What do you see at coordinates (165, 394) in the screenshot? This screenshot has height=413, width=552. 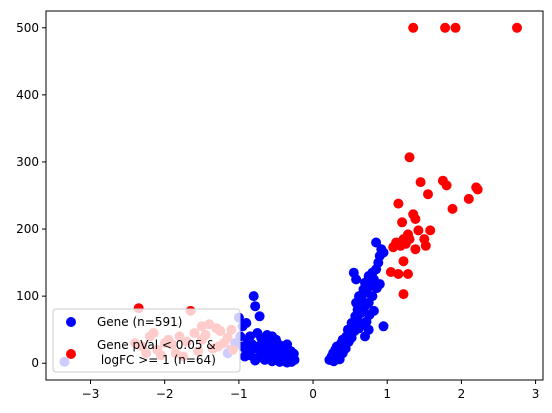 I see `x-tick-label-1: −2` at bounding box center [165, 394].